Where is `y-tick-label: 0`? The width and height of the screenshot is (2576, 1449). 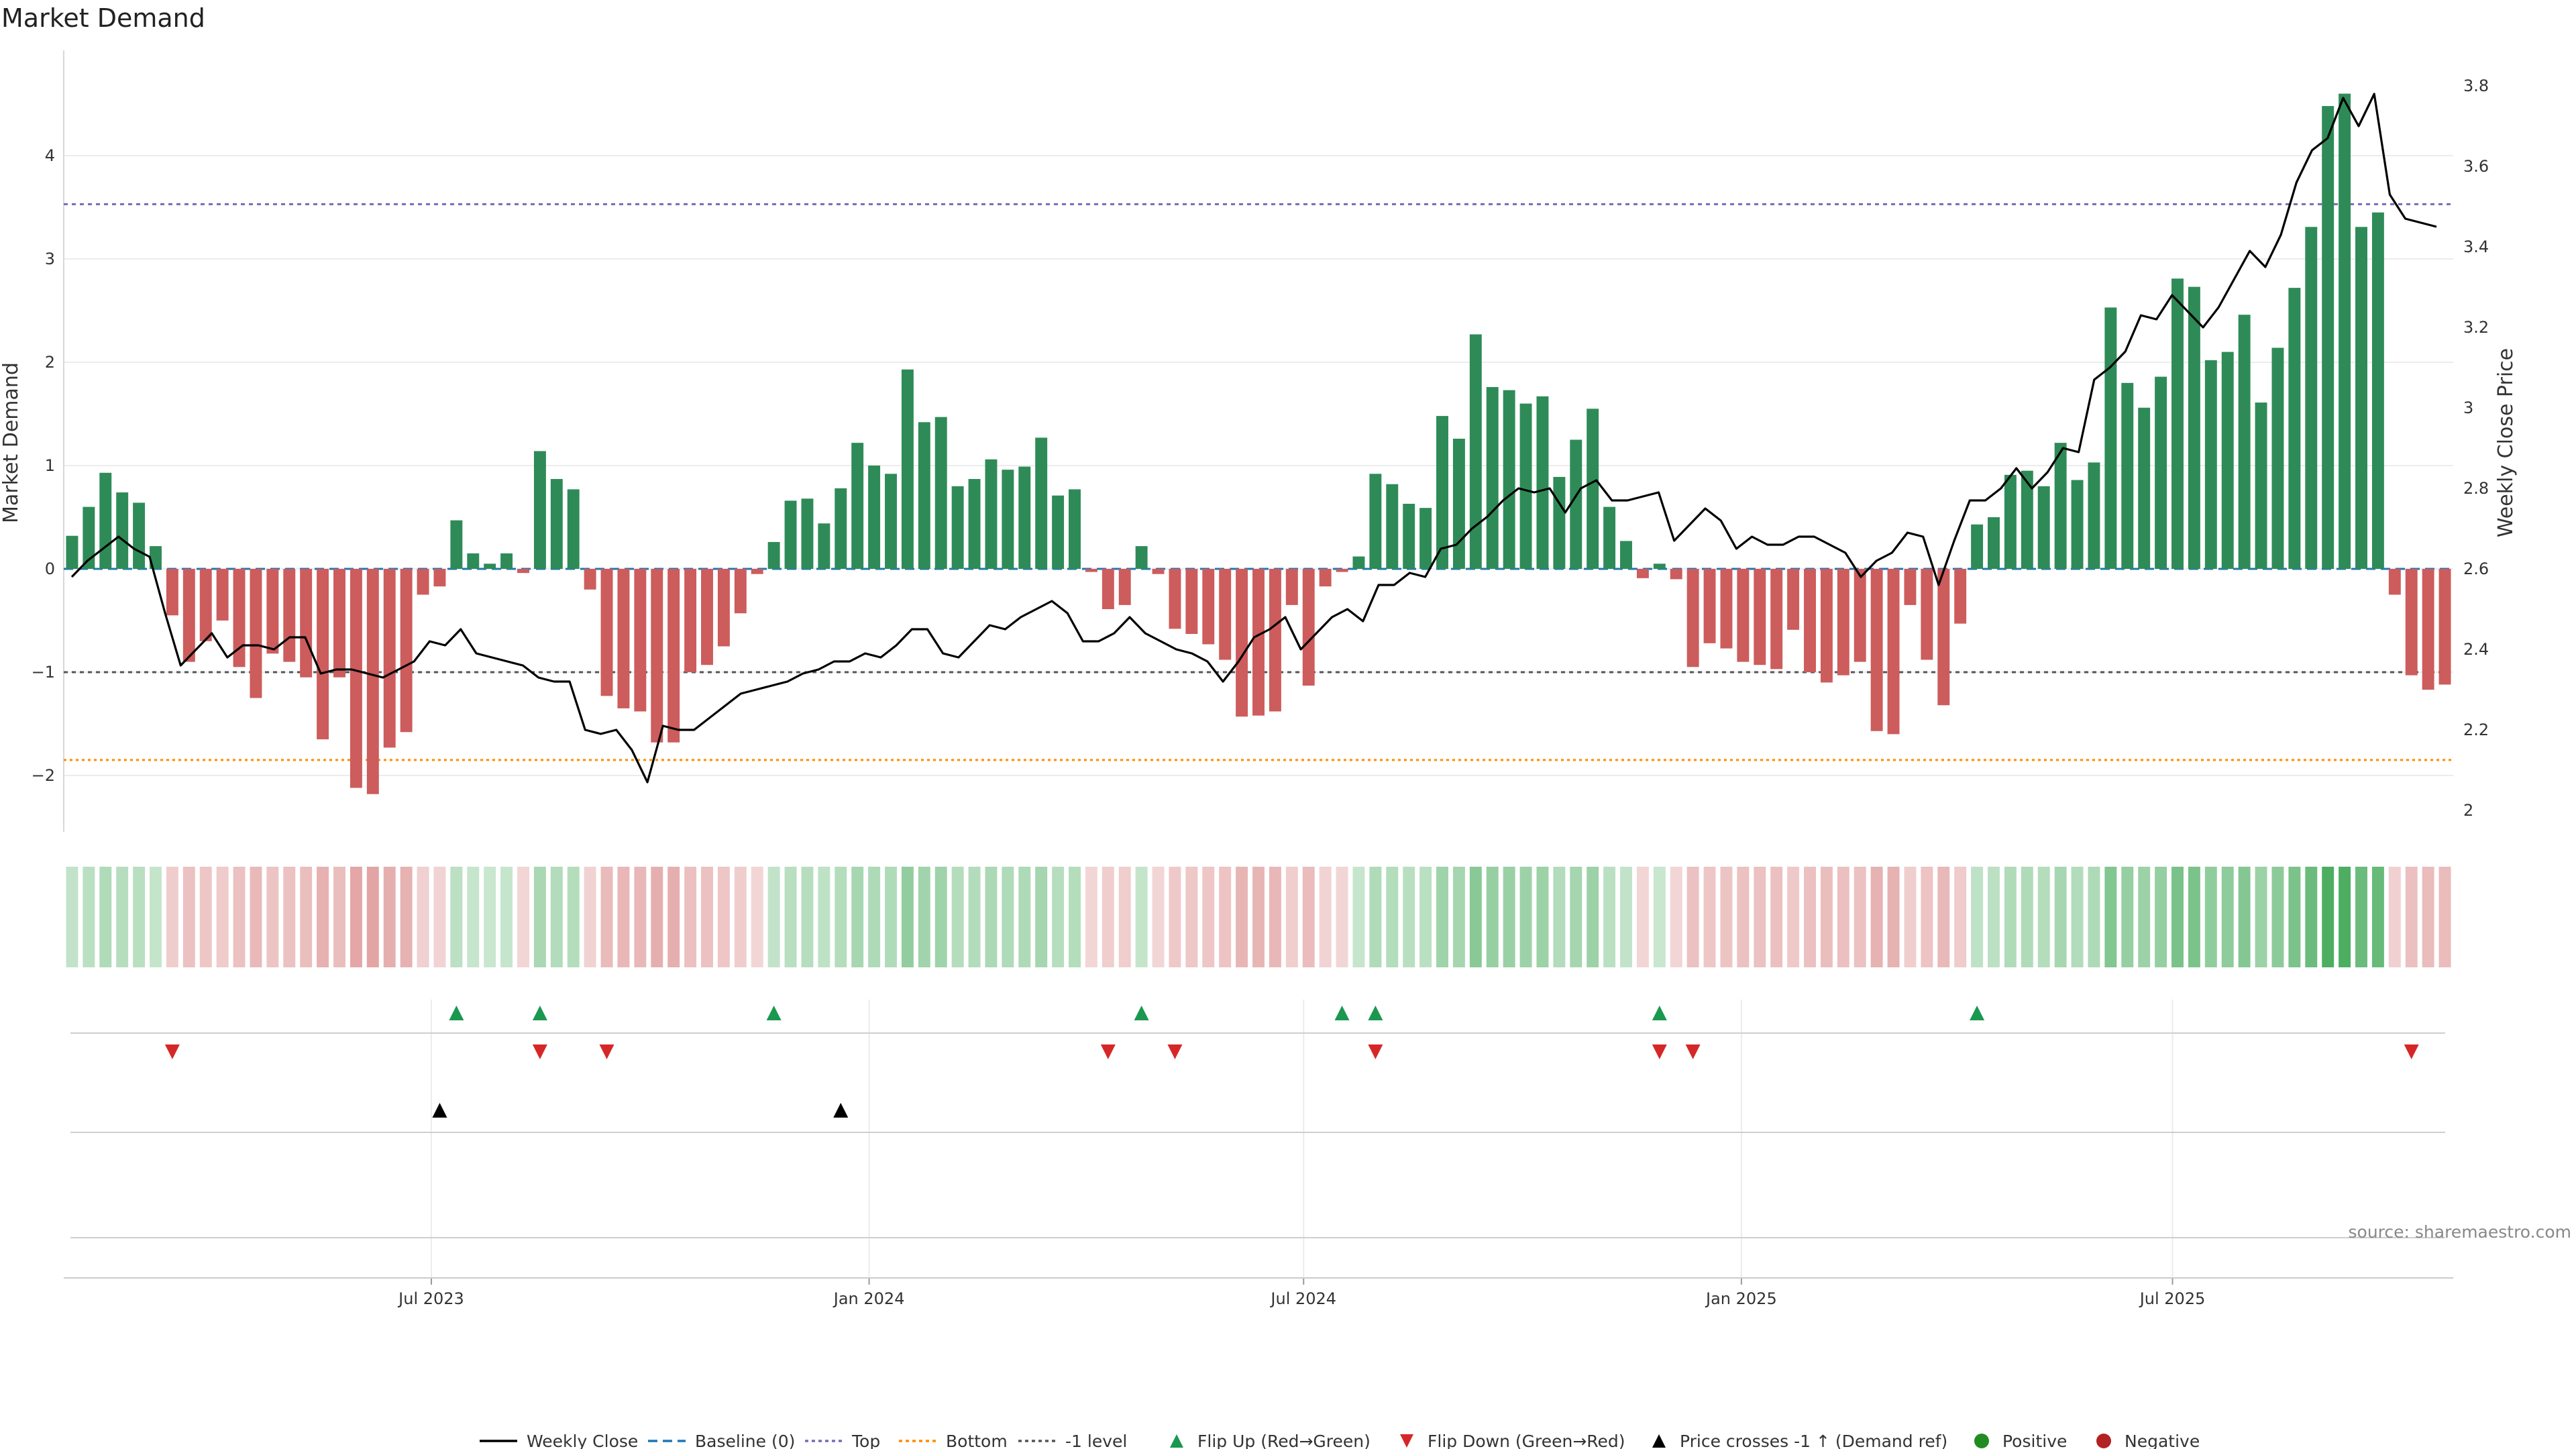
y-tick-label: 0 is located at coordinates (50, 568).